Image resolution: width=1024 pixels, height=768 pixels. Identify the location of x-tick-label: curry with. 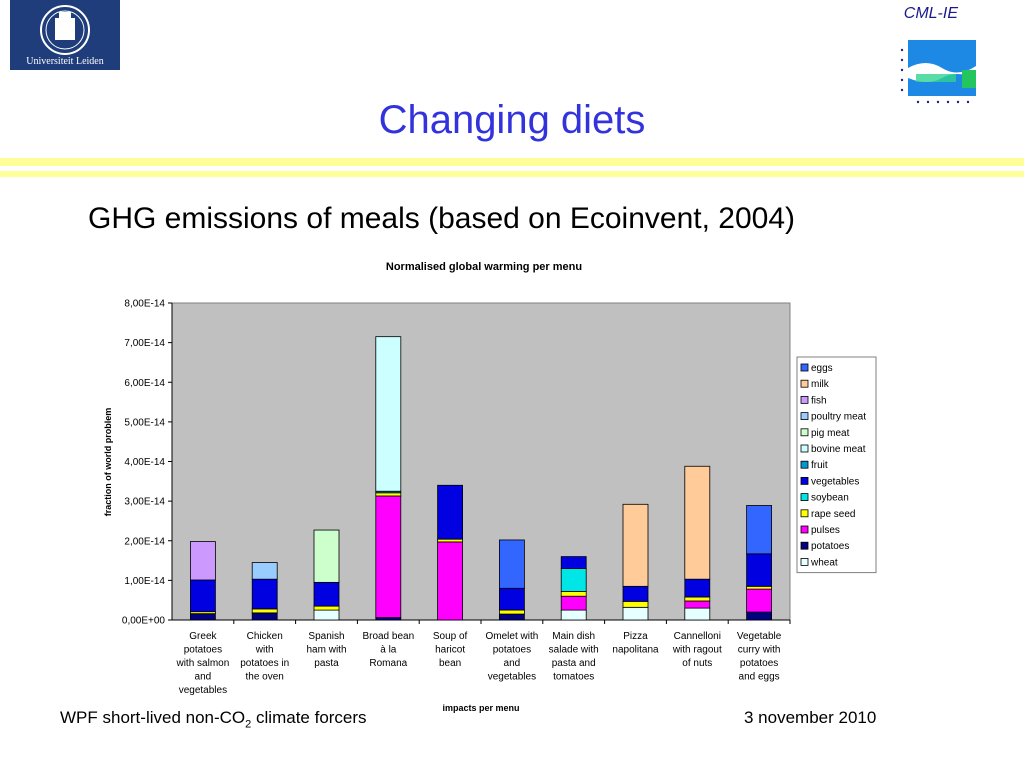
(759, 650).